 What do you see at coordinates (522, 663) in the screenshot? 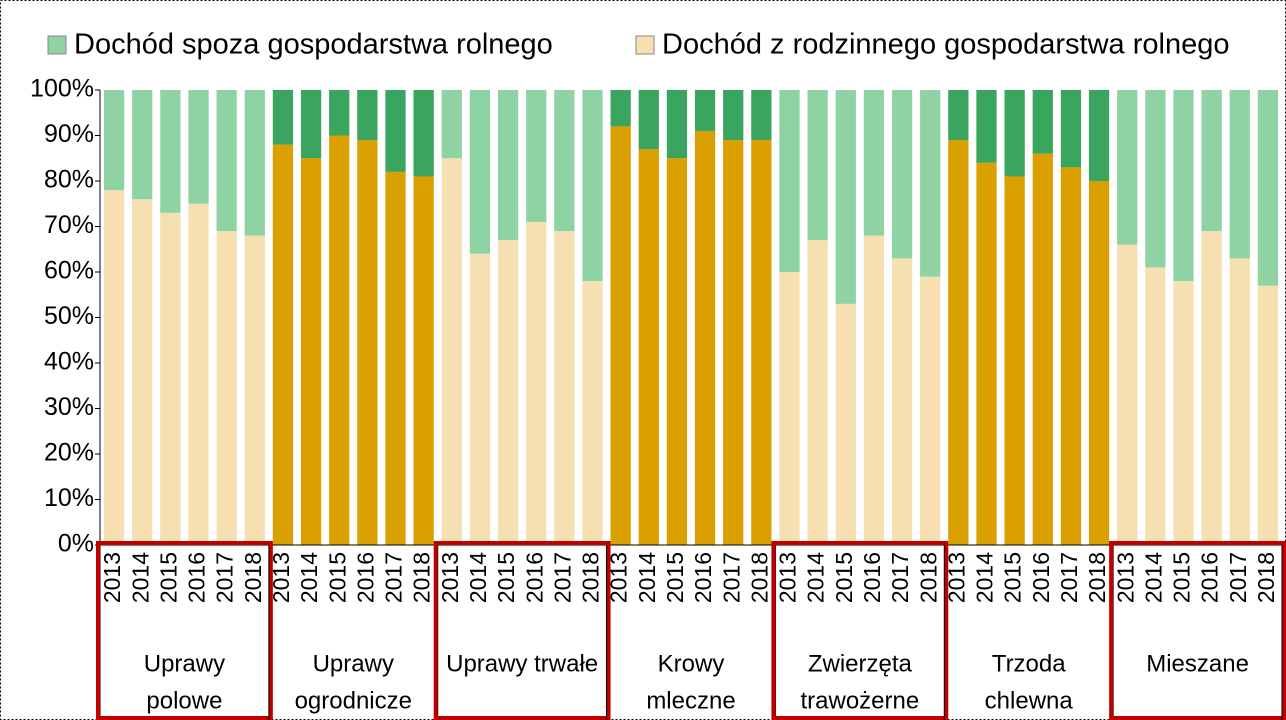
I see `group-label: Uprawy trwałe` at bounding box center [522, 663].